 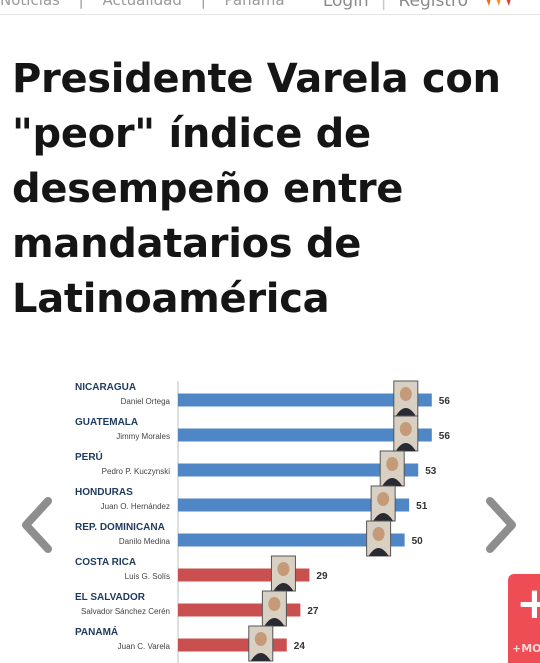 I want to click on country-label: COSTA RICA, so click(x=105, y=562).